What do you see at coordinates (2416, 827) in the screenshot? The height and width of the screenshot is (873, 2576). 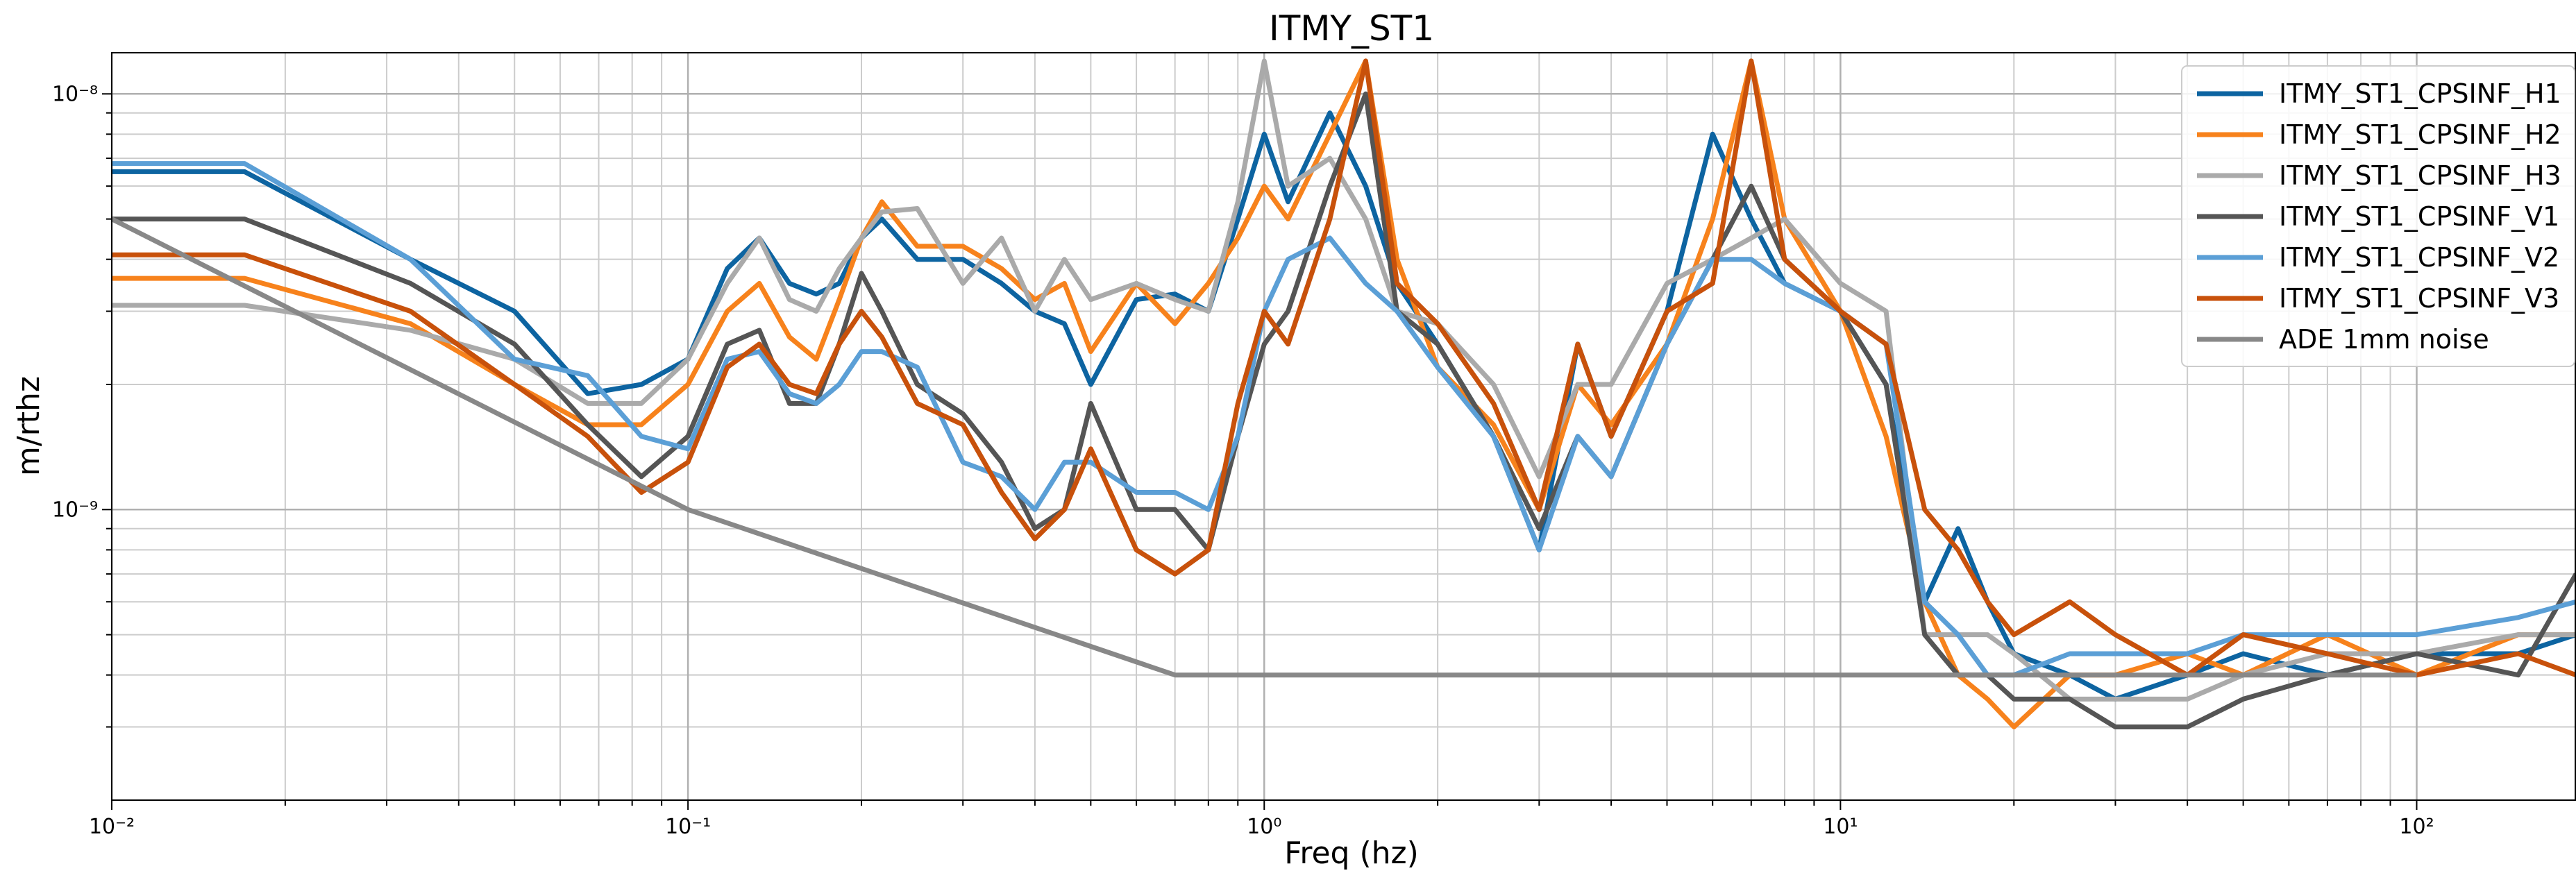 I see `x-tick-label: 10²` at bounding box center [2416, 827].